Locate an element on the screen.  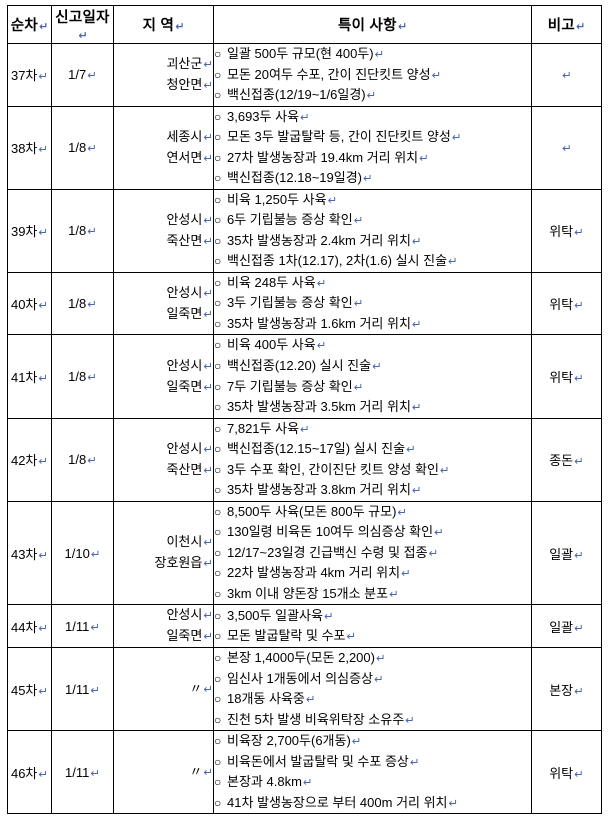
note-text: 6두 기립불능 증상 확인 is located at coordinates (290, 220).